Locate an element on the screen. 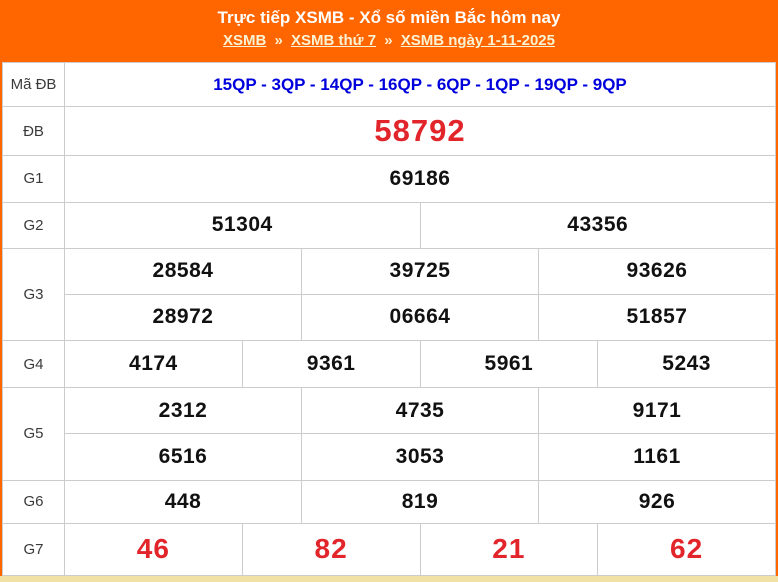 The image size is (778, 582). prize-label-g6: G6 is located at coordinates (33, 501).